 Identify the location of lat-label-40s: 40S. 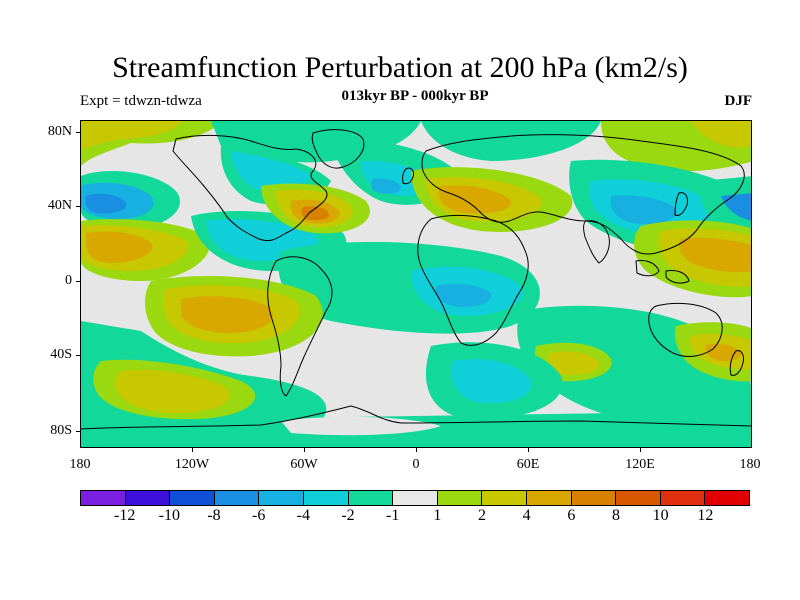
(61, 354).